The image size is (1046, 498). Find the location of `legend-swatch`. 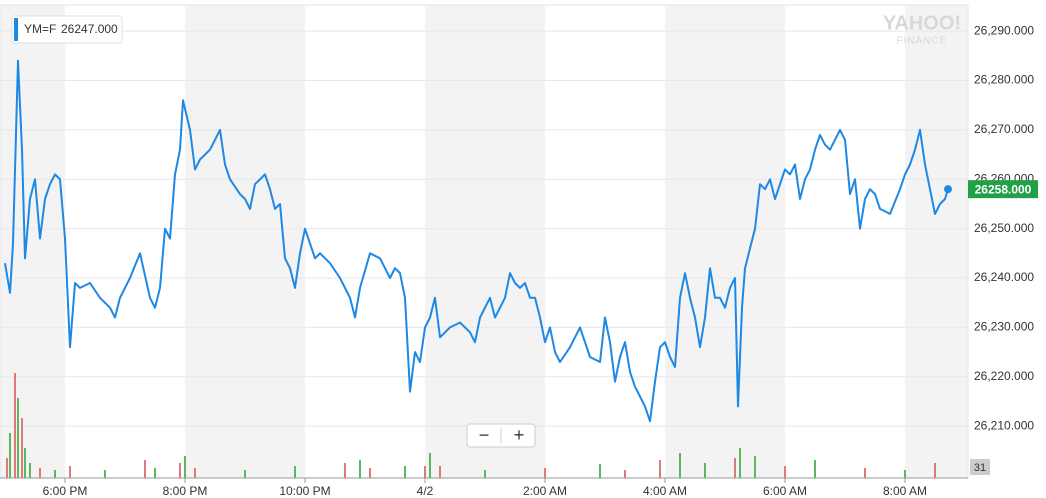

legend-swatch is located at coordinates (16, 29).